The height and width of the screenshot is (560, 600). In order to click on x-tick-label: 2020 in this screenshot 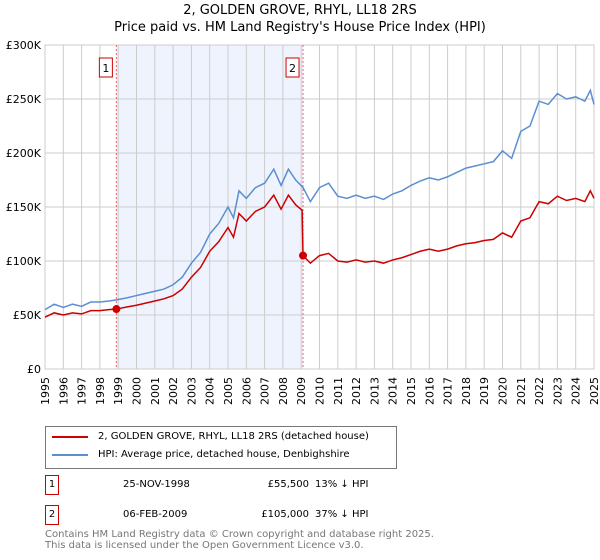, I will do `click(503, 391)`.